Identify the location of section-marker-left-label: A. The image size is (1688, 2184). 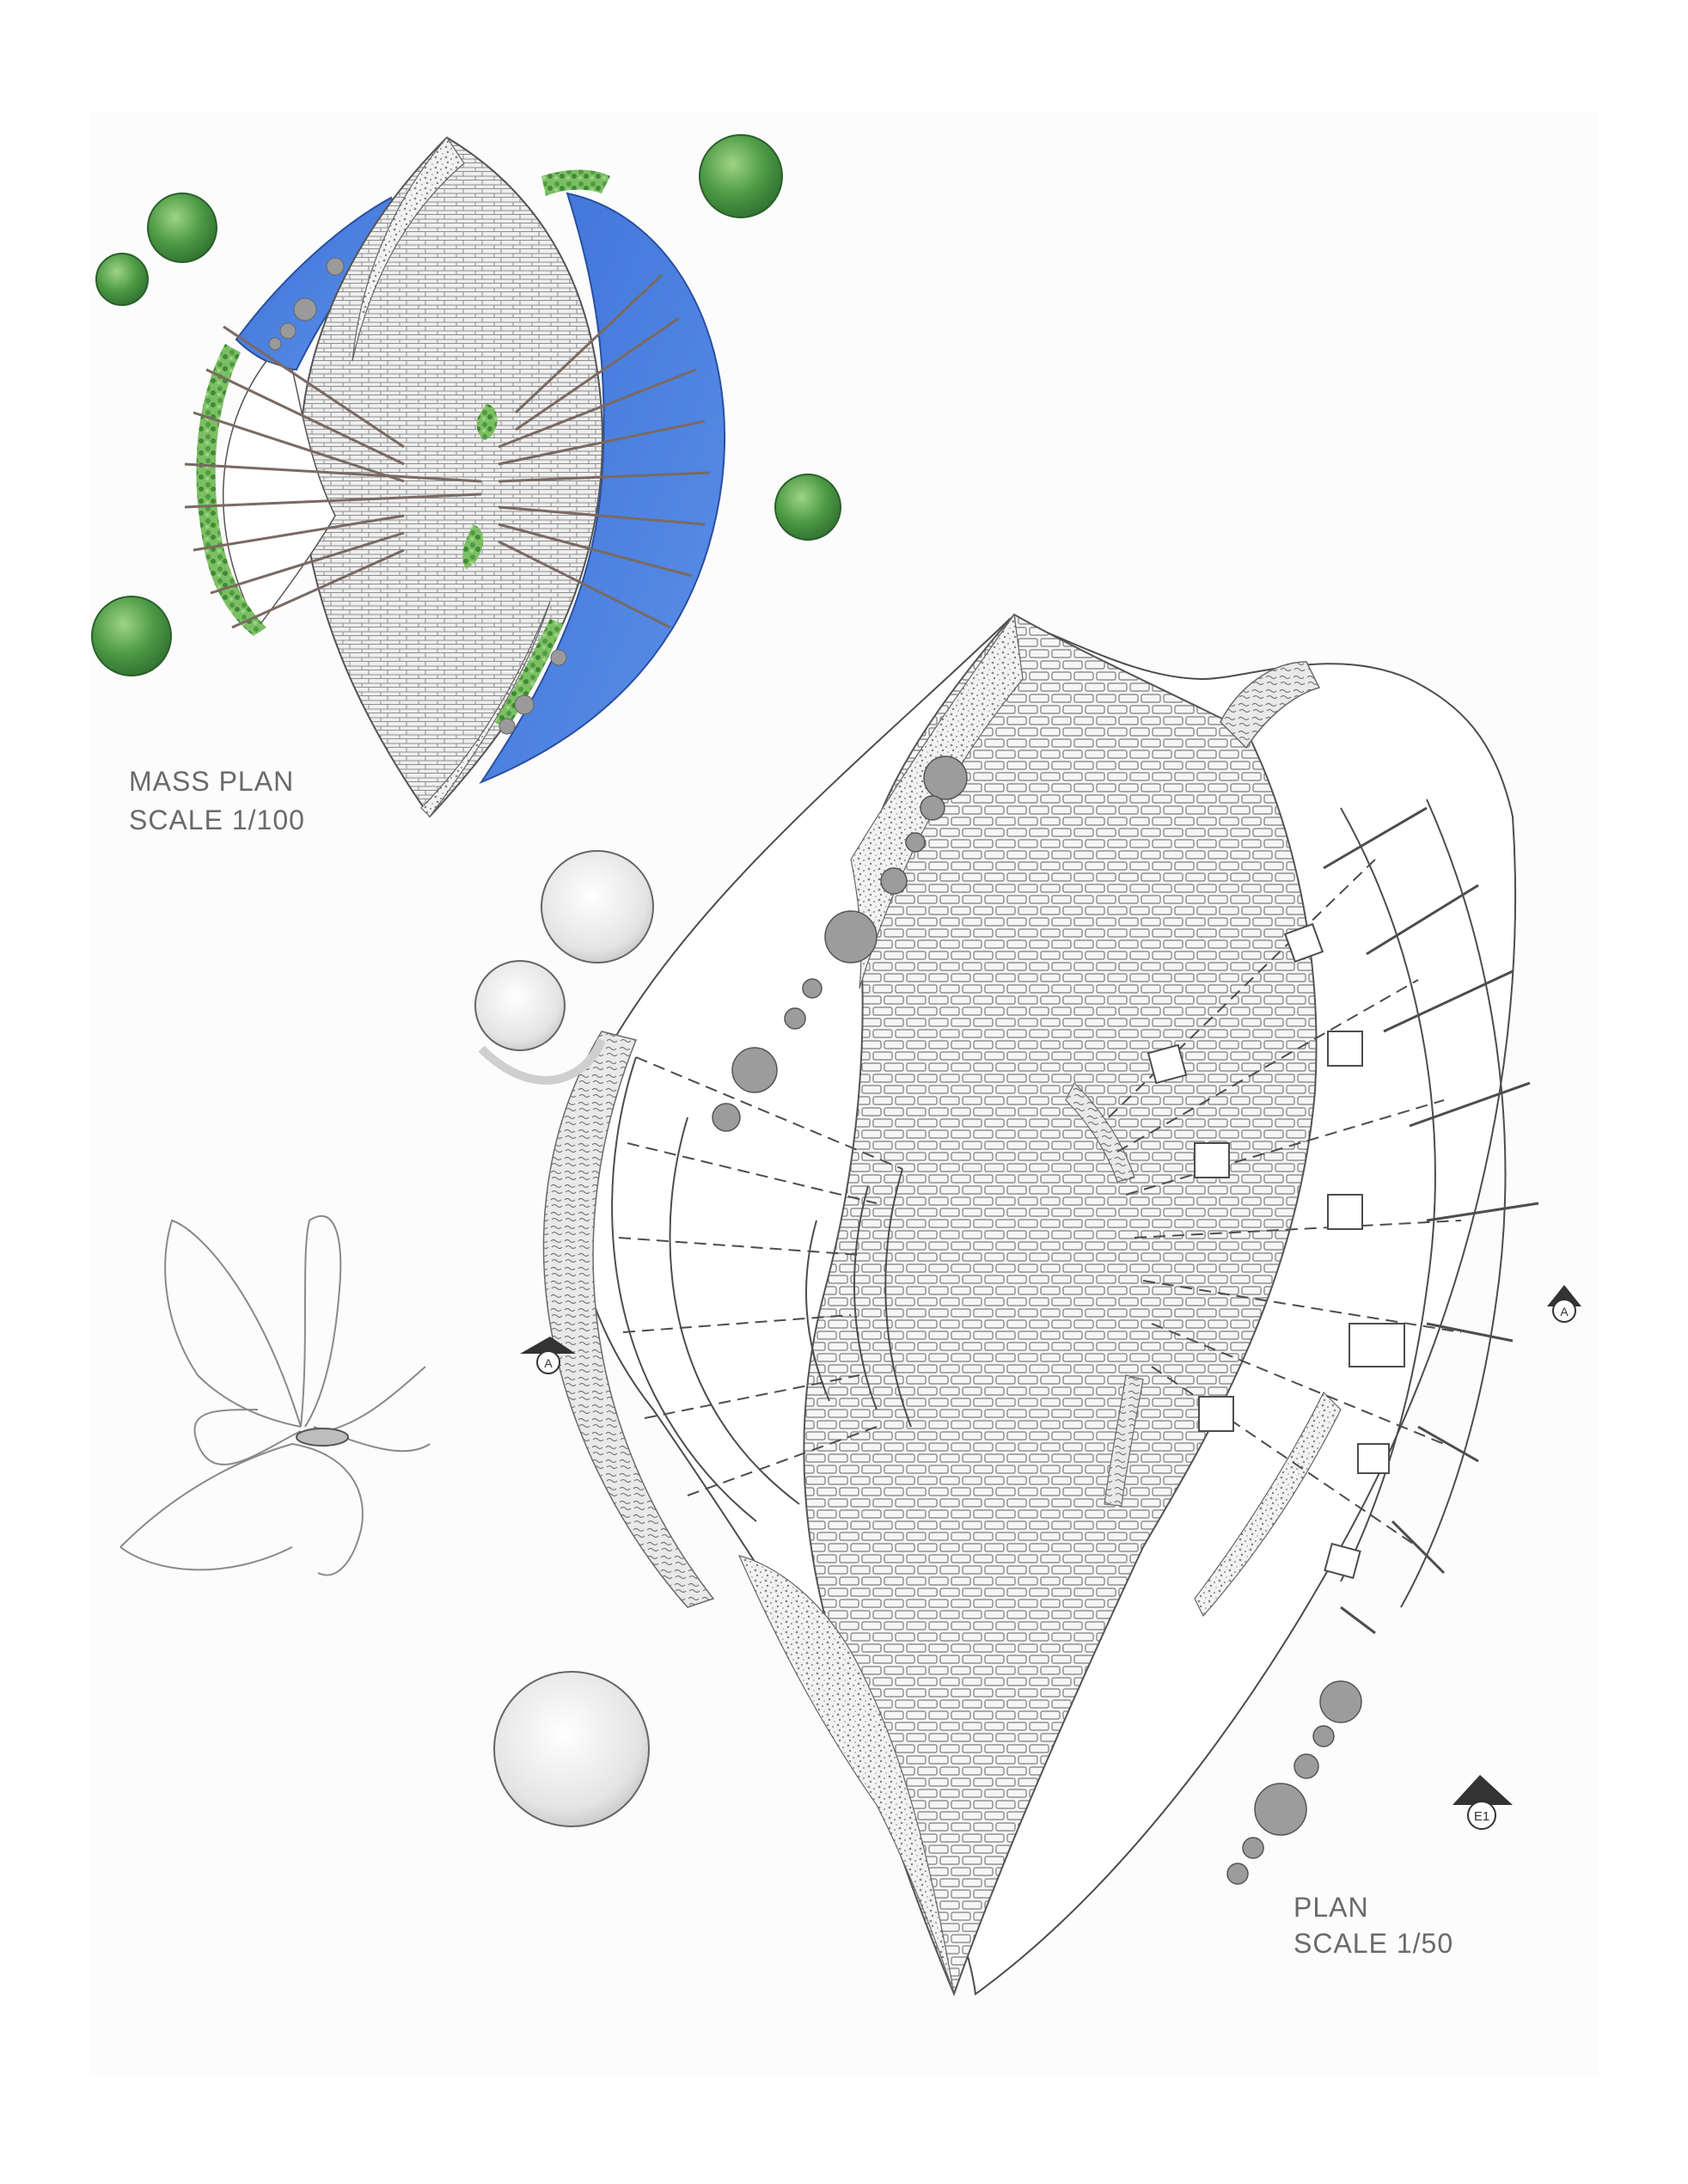
(548, 1363).